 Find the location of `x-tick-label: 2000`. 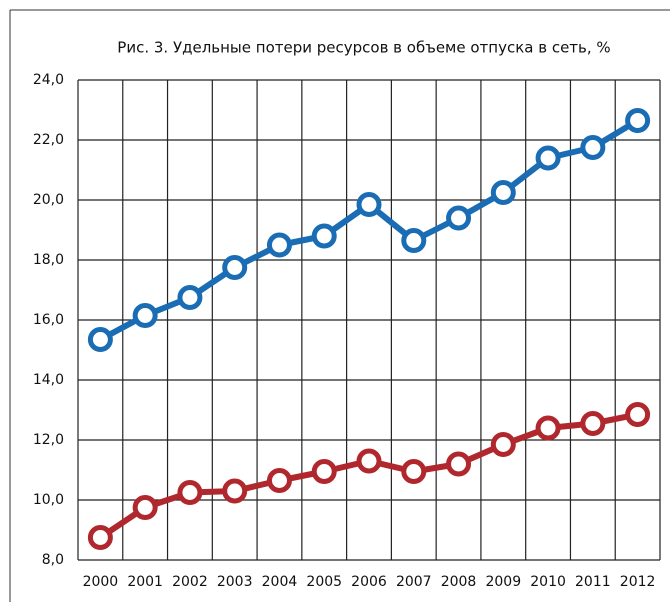

x-tick-label: 2000 is located at coordinates (101, 582).